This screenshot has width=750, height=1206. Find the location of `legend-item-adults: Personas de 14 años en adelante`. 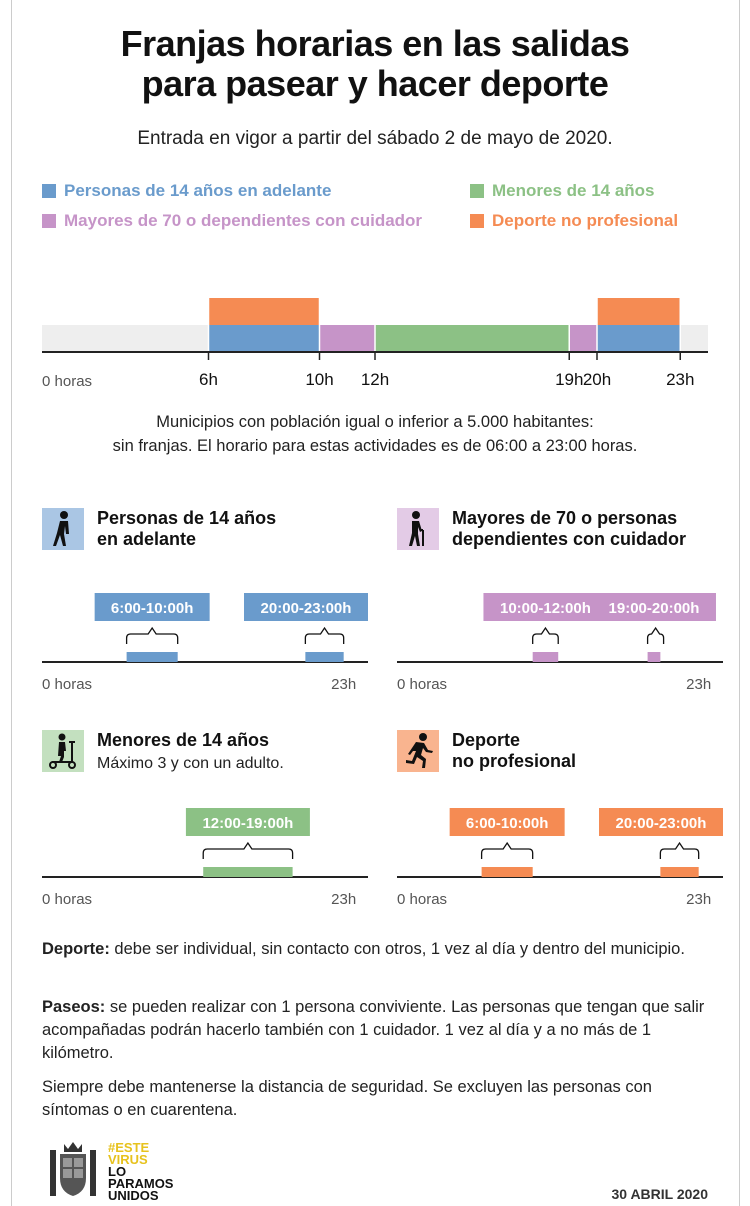

legend-item-adults: Personas de 14 años en adelante is located at coordinates (186, 191).